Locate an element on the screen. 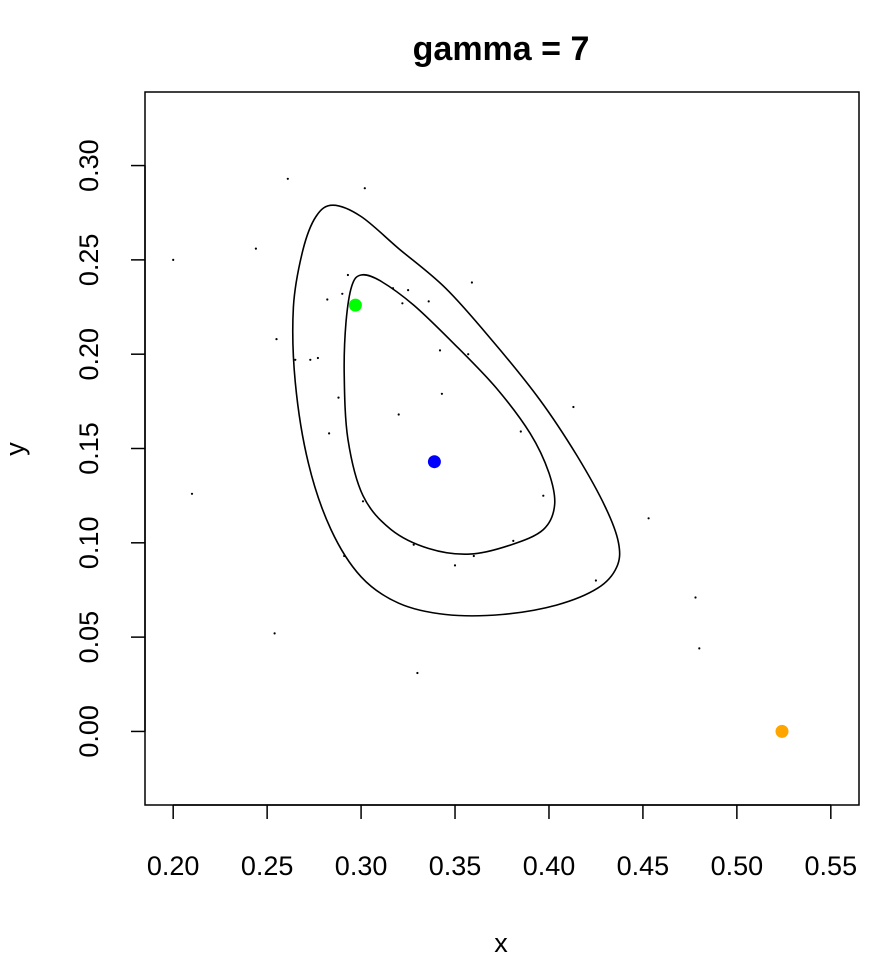 The width and height of the screenshot is (870, 960). x-tick-label: 0.45 is located at coordinates (643, 866).